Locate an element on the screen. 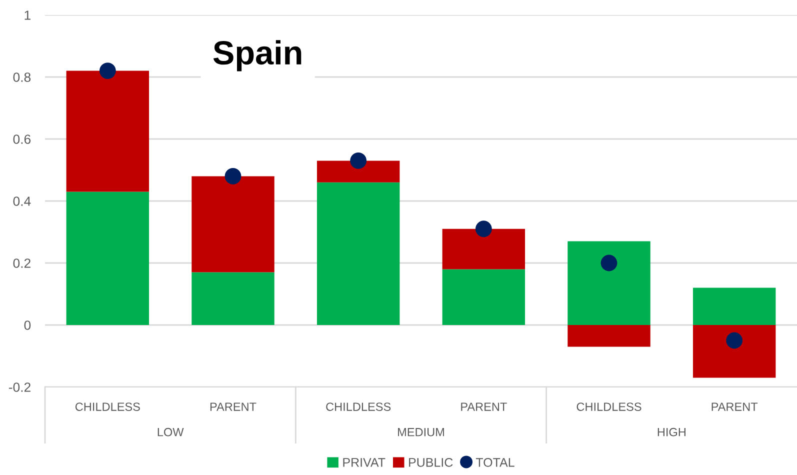 The width and height of the screenshot is (797, 475). y-tick-label: 0.2 is located at coordinates (21, 263).